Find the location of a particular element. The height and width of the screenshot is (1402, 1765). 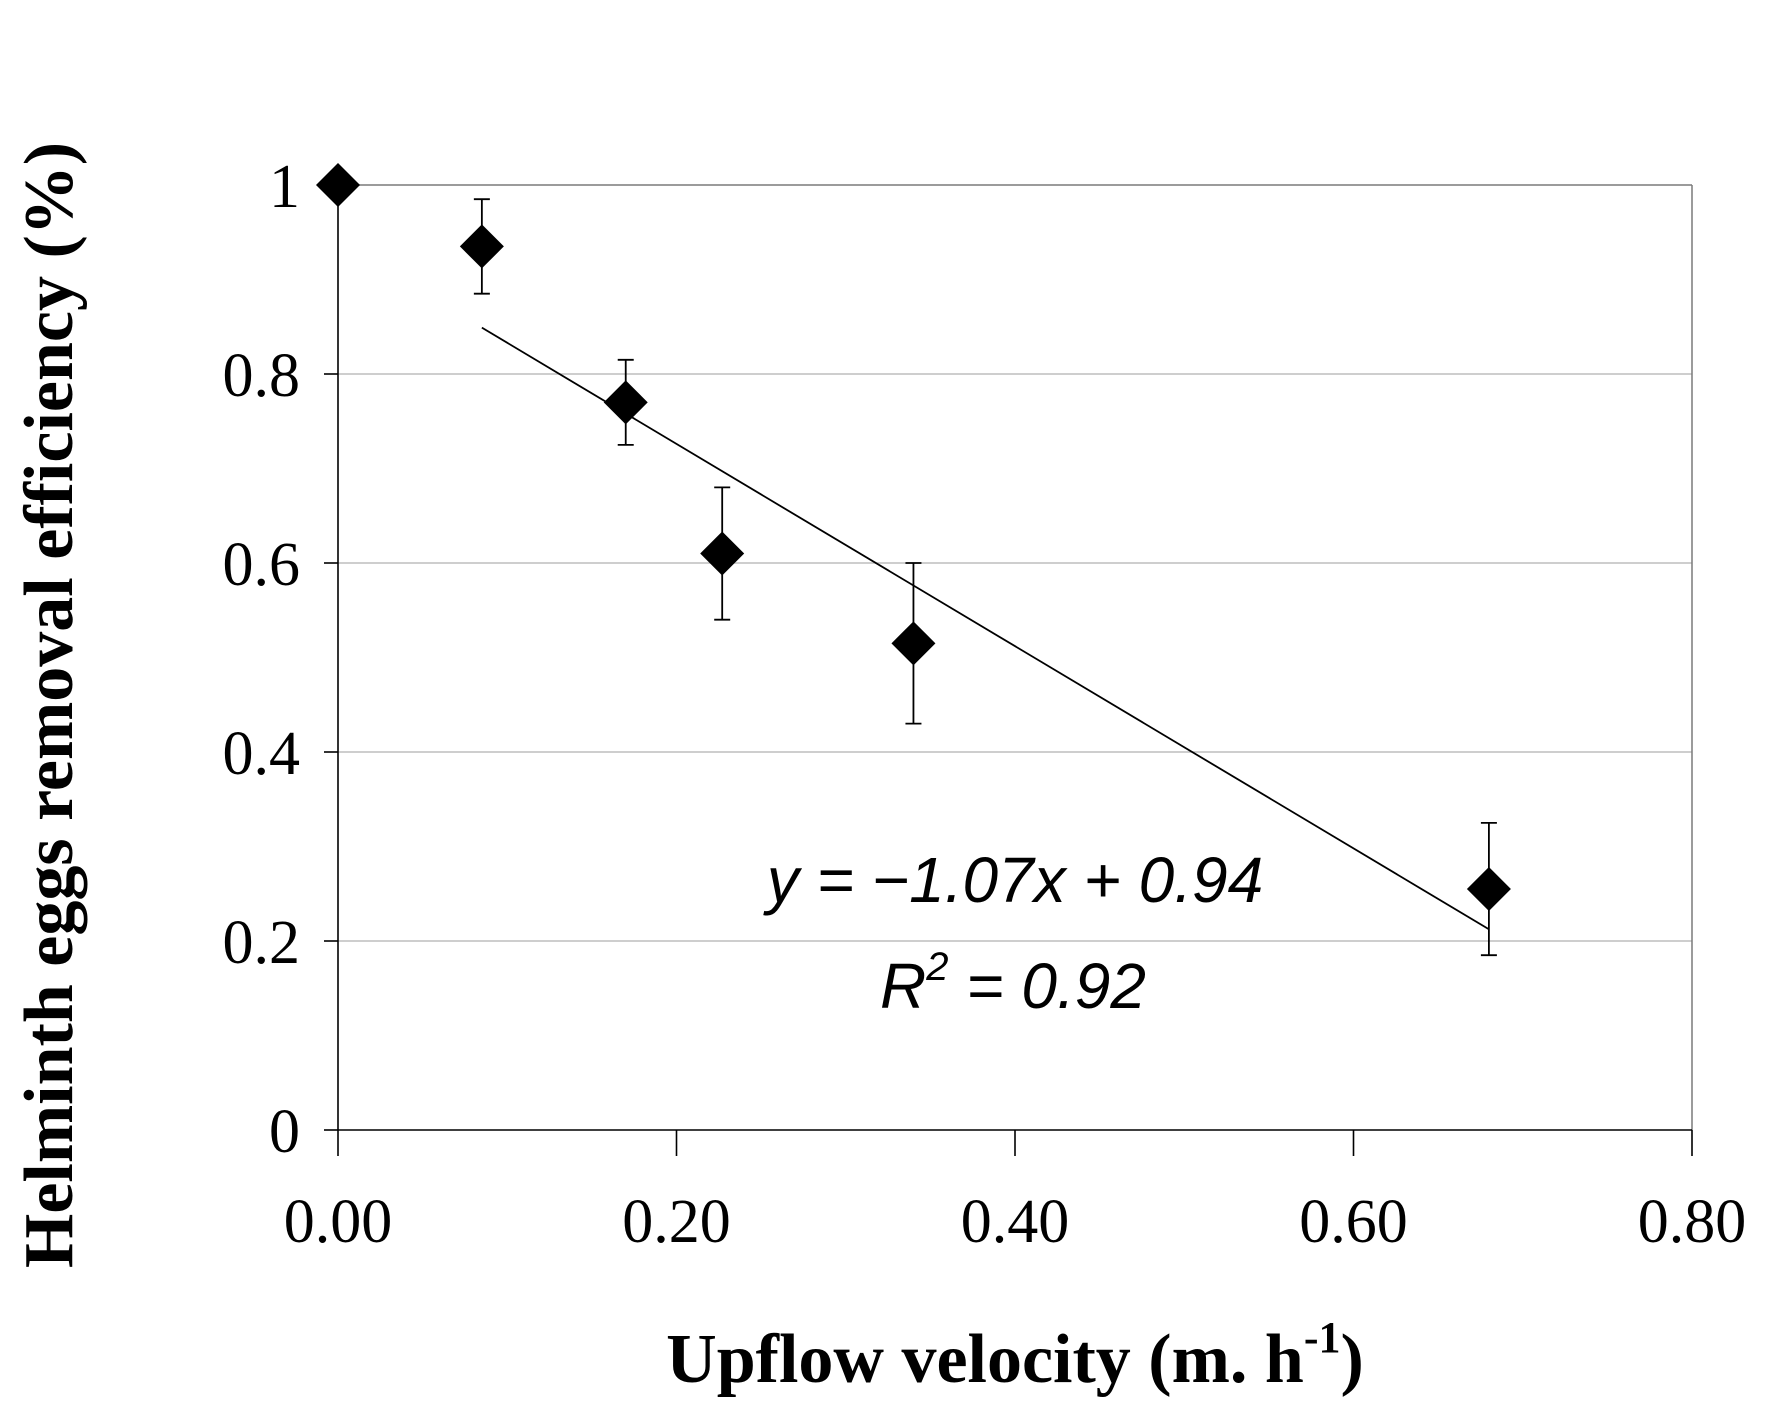

trendline-equation: y = −1.07x + 0.94 is located at coordinates (1013, 880).